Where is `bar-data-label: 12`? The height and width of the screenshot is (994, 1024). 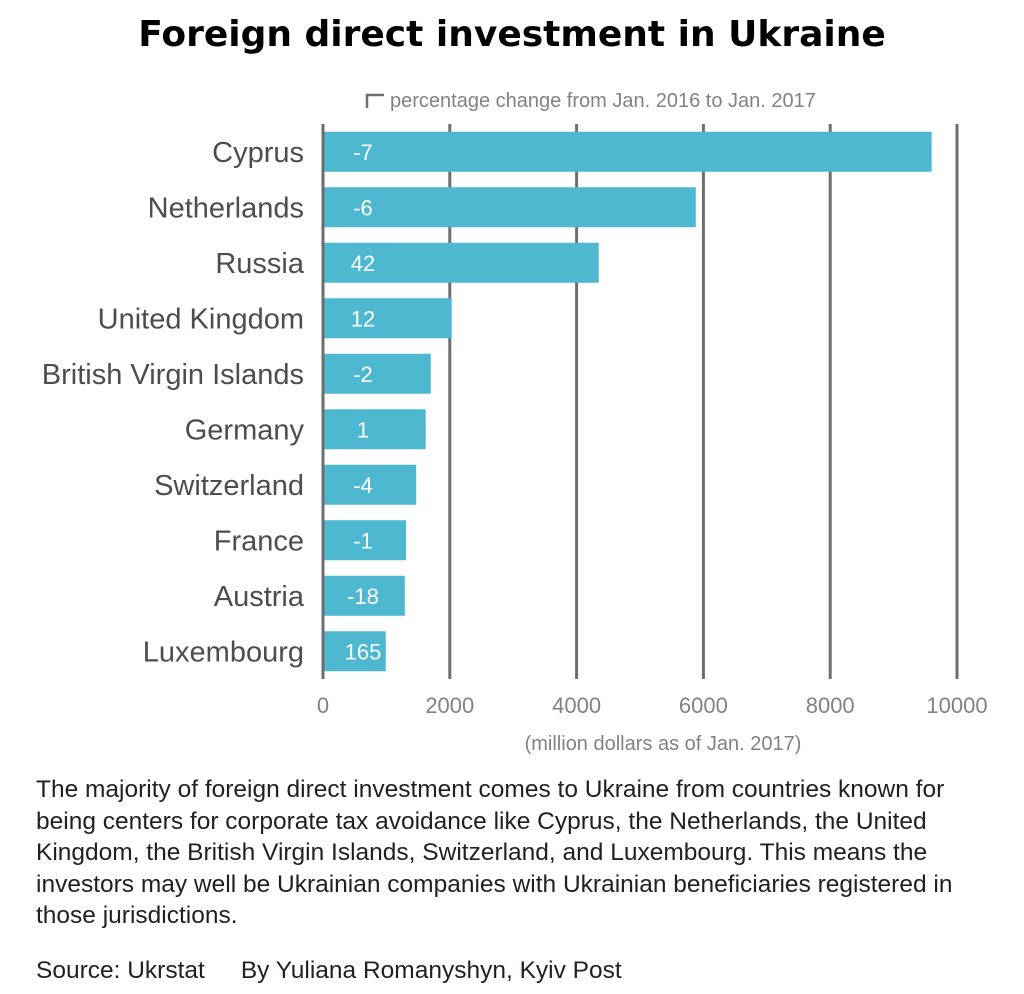
bar-data-label: 12 is located at coordinates (363, 318).